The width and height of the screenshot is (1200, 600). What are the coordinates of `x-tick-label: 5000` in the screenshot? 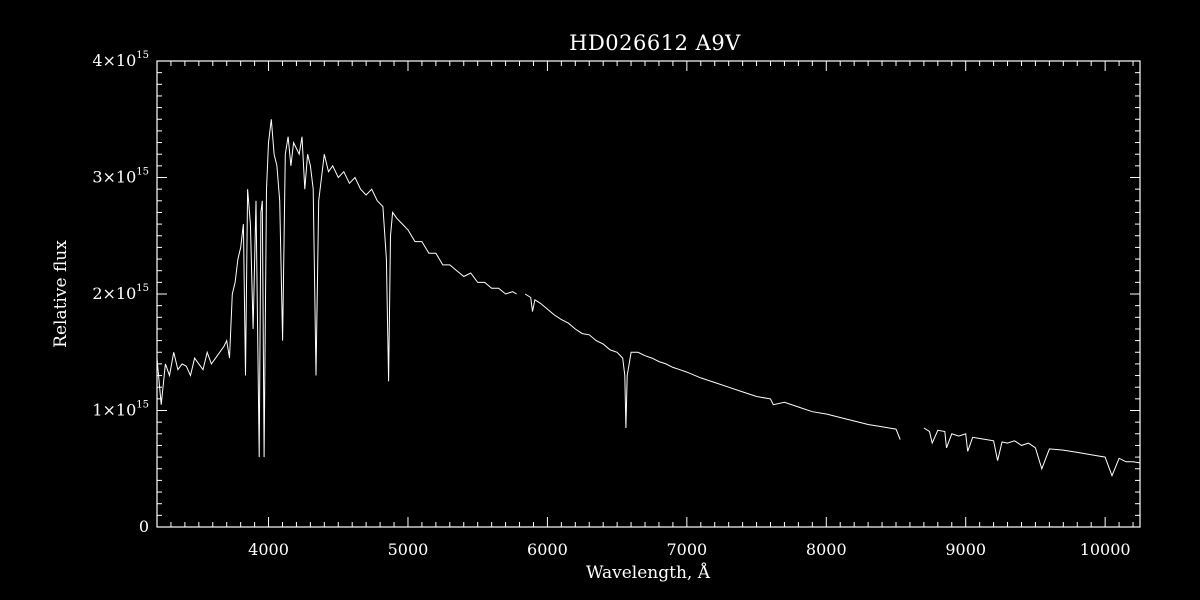 It's located at (408, 549).